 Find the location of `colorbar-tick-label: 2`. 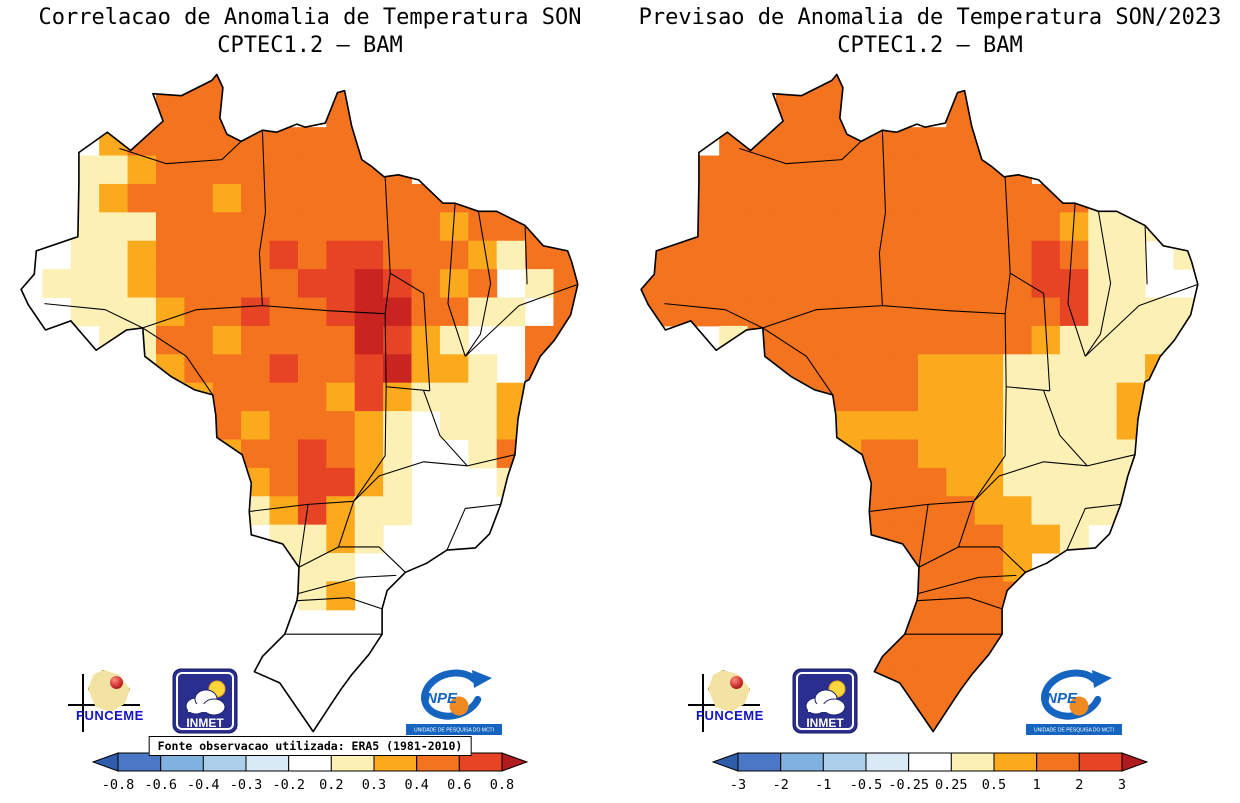

colorbar-tick-label: 2 is located at coordinates (1079, 785).